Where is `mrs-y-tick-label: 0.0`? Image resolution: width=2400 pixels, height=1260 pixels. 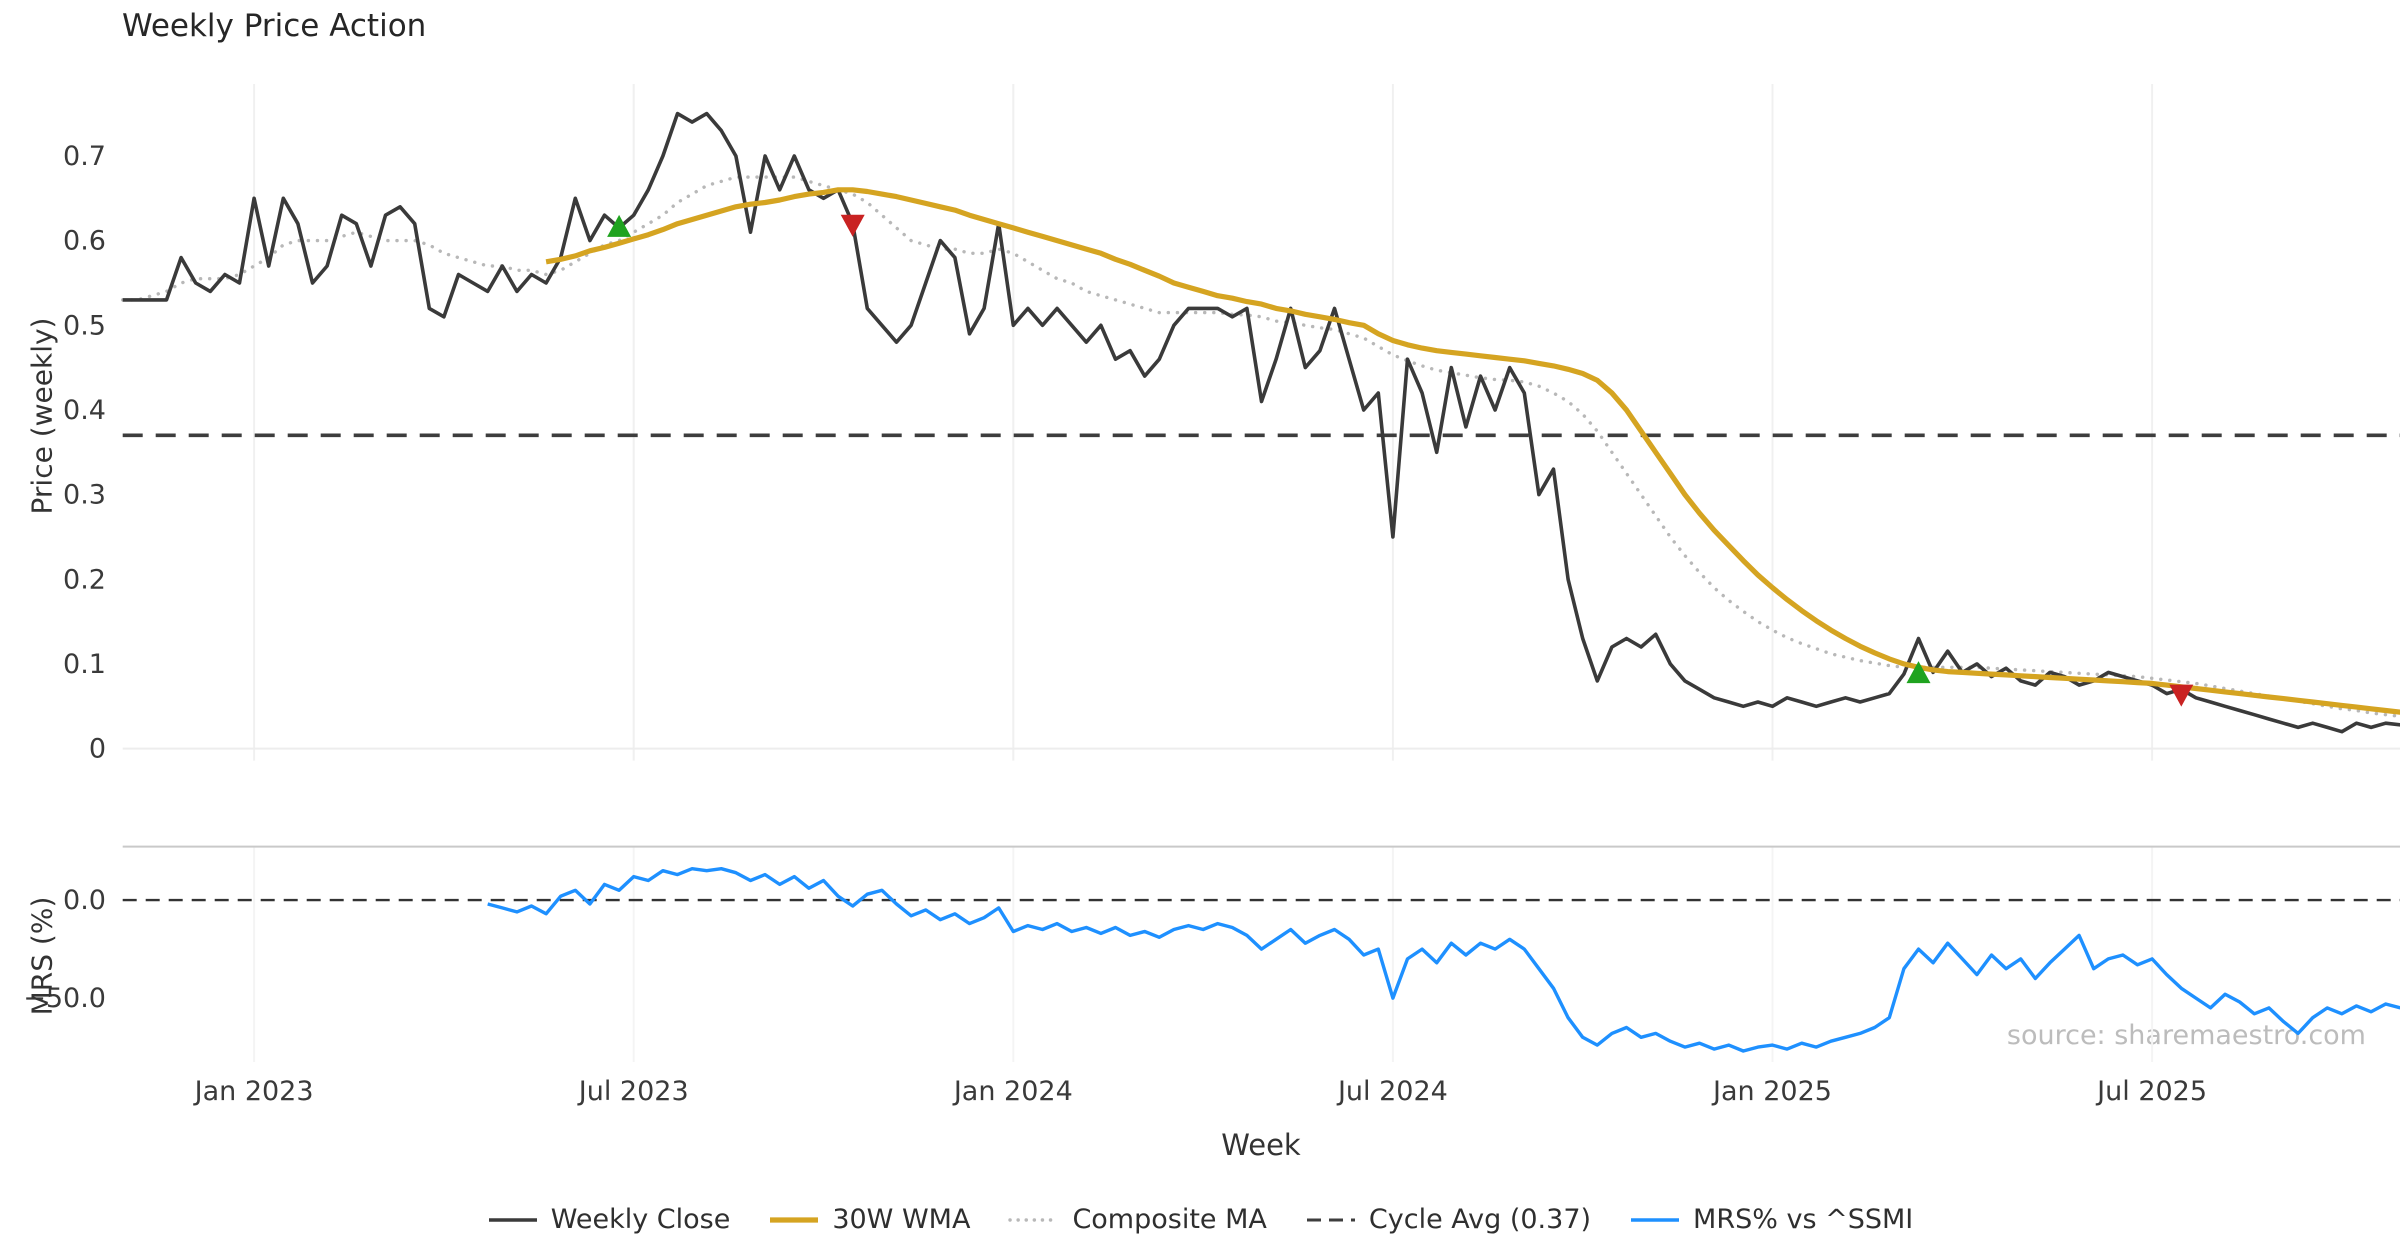 mrs-y-tick-label: 0.0 is located at coordinates (84, 900).